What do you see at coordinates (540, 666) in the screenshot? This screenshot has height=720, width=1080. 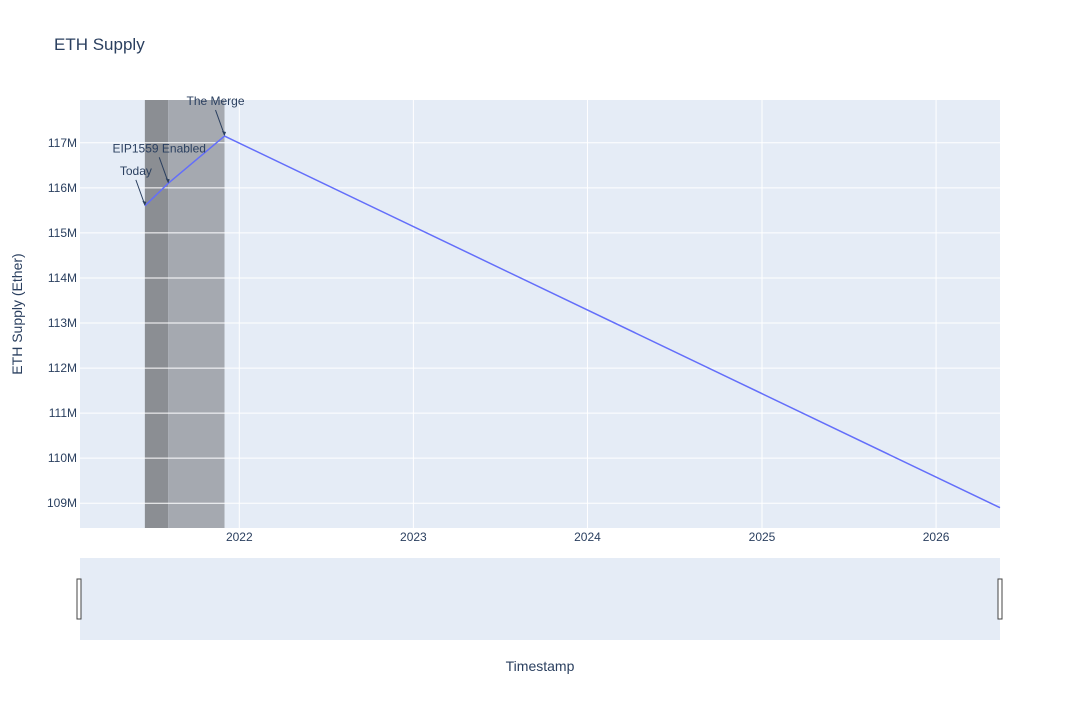 I see `x-axis-title: Timestamp` at bounding box center [540, 666].